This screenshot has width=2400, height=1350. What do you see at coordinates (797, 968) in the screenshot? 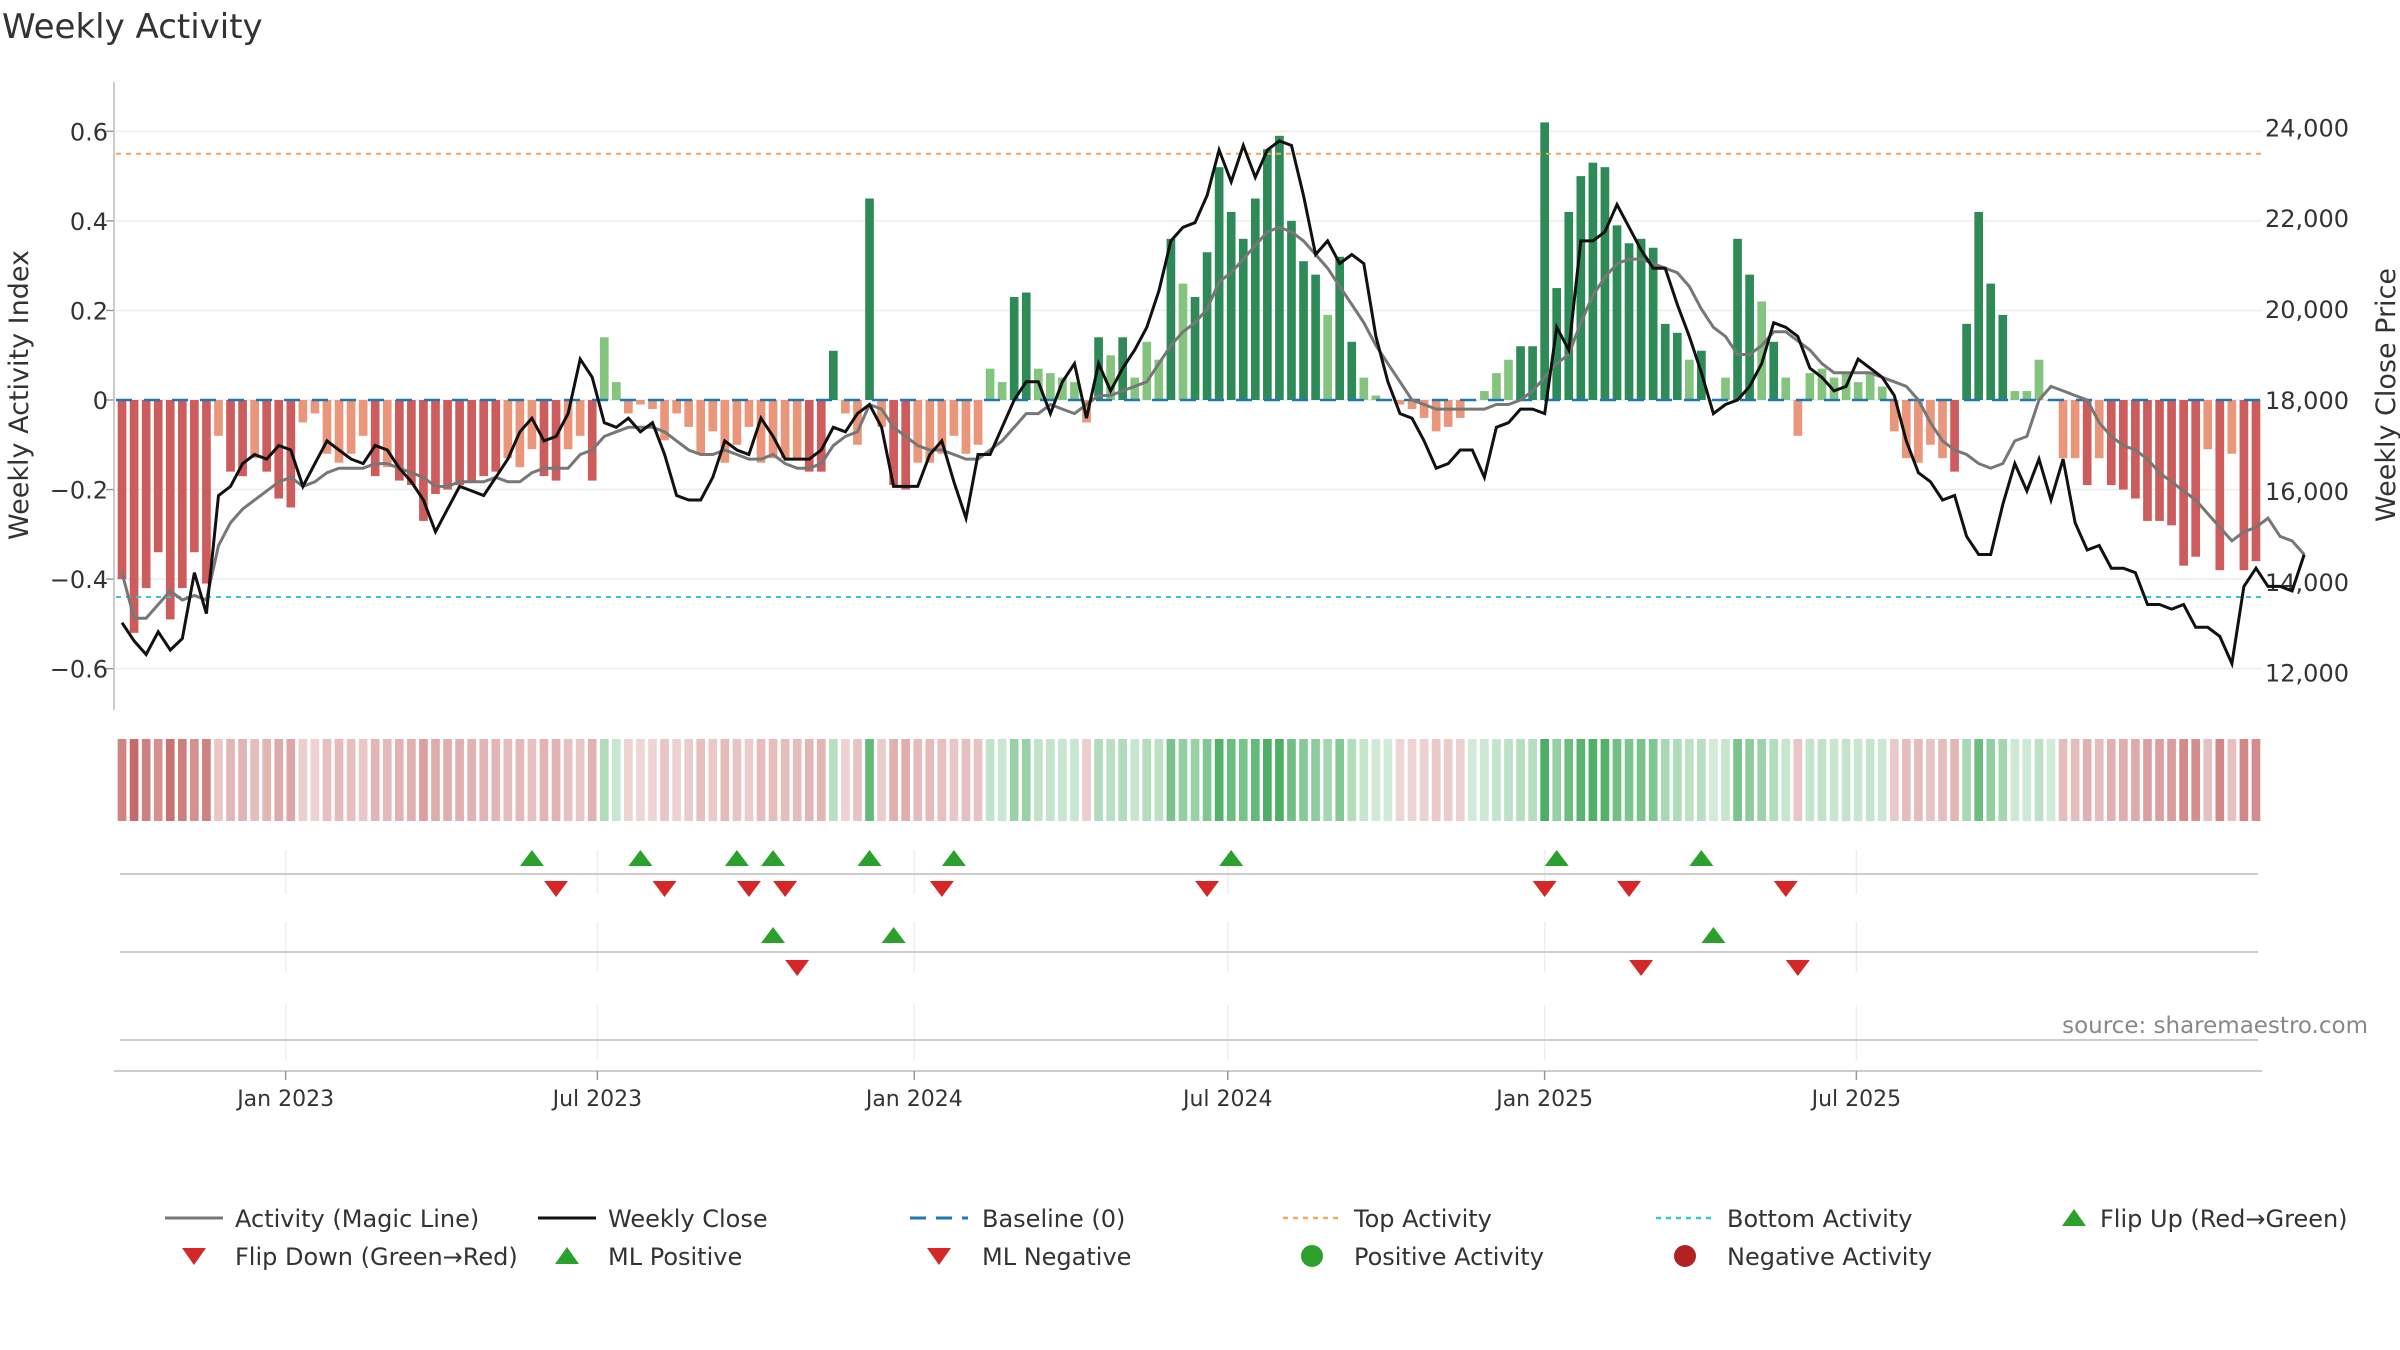
I see `ml-negative-marker` at bounding box center [797, 968].